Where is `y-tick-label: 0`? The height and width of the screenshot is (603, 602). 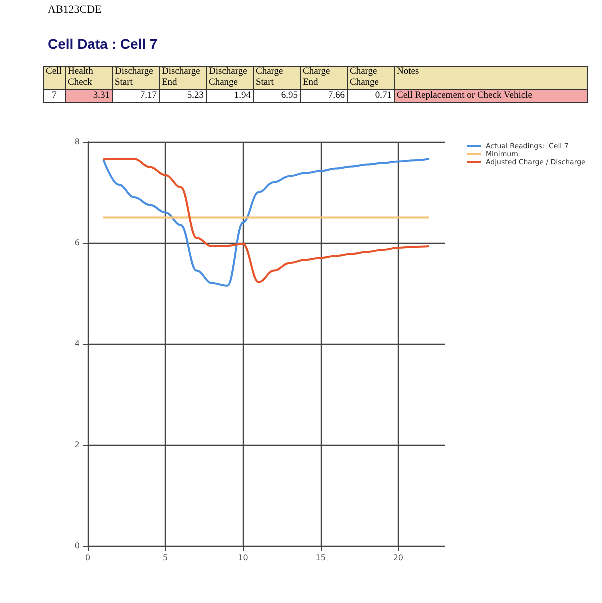
y-tick-label: 0 is located at coordinates (77, 546).